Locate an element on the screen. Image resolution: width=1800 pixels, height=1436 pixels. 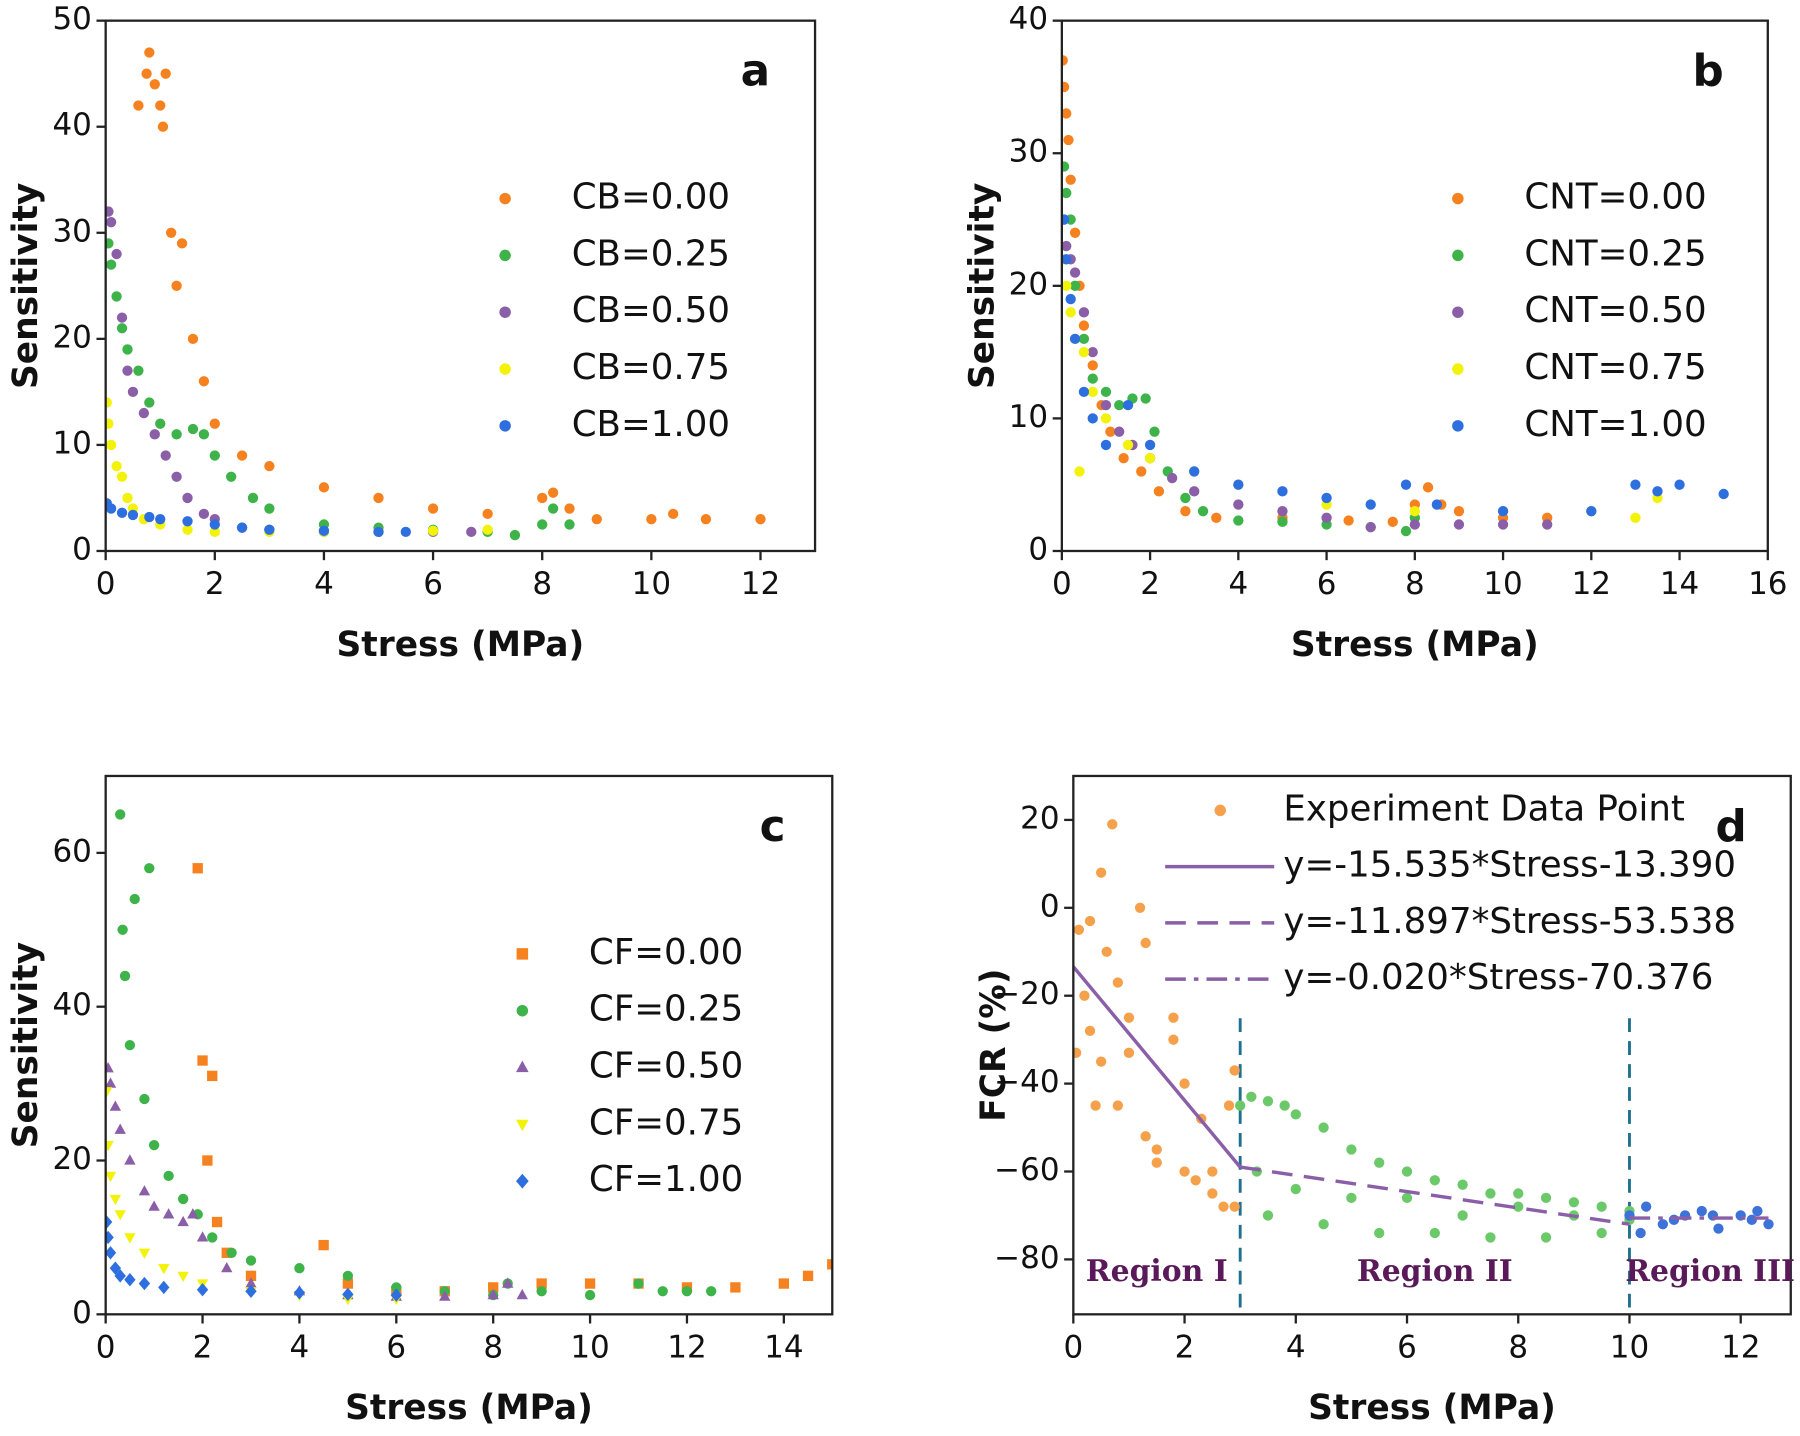
y-tick-label: 50 is located at coordinates (71, 19).